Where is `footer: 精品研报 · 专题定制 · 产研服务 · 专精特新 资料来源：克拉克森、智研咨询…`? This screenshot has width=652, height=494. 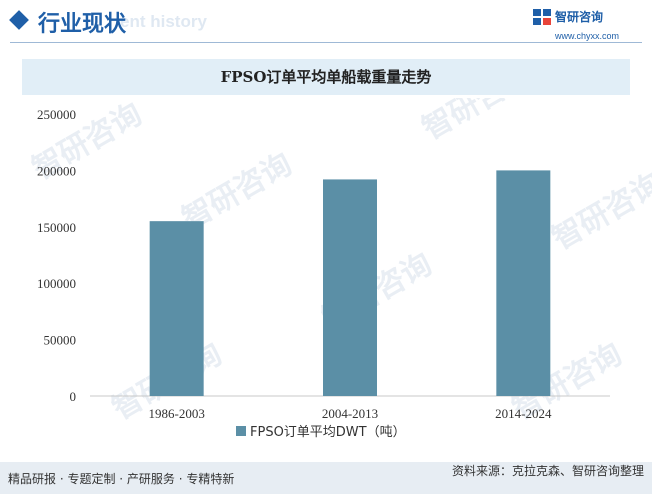 footer: 精品研报 · 专题定制 · 产研服务 · 专精特新 资料来源：克拉克森、智研咨询… is located at coordinates (326, 478).